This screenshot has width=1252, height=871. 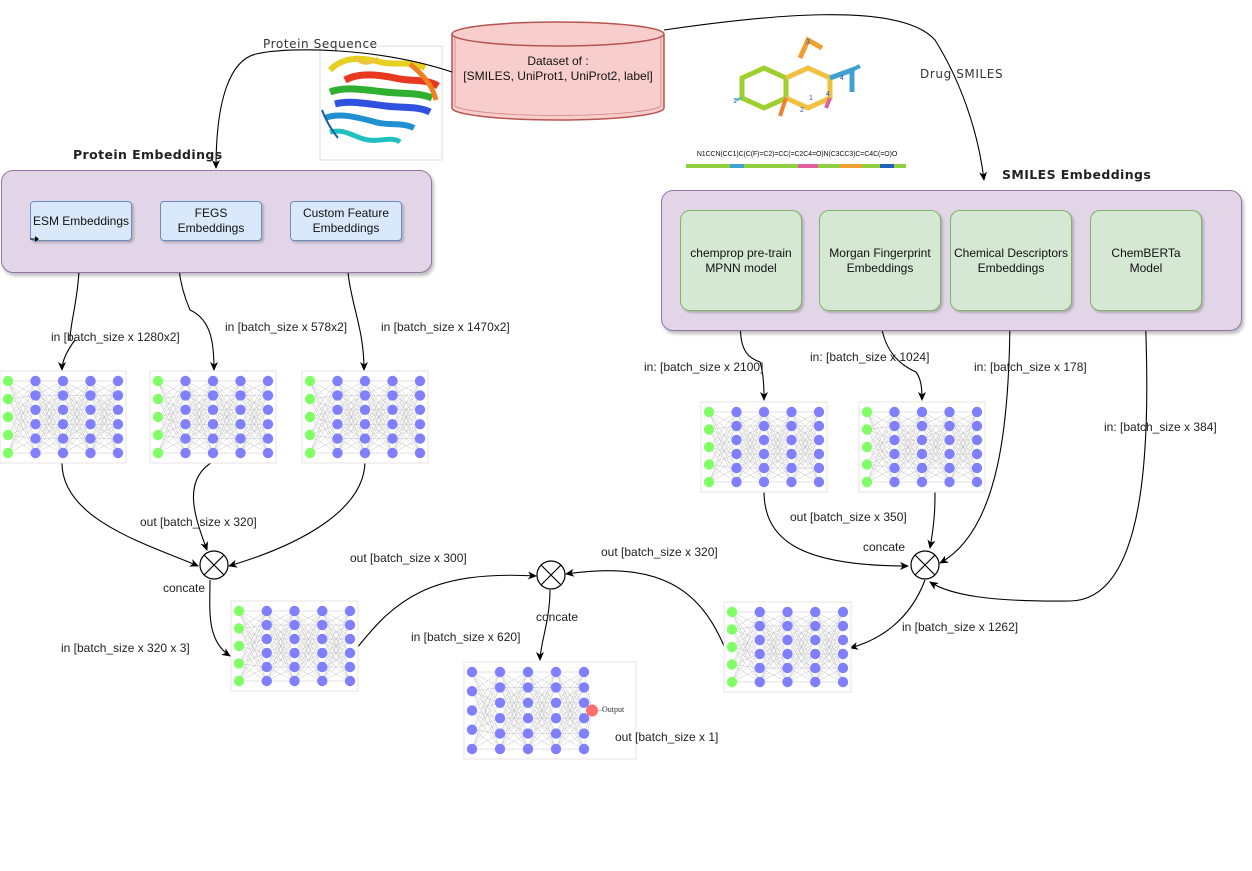 What do you see at coordinates (346, 221) in the screenshot?
I see `custom-feature-embeddings-box: Custom Feature Embeddings` at bounding box center [346, 221].